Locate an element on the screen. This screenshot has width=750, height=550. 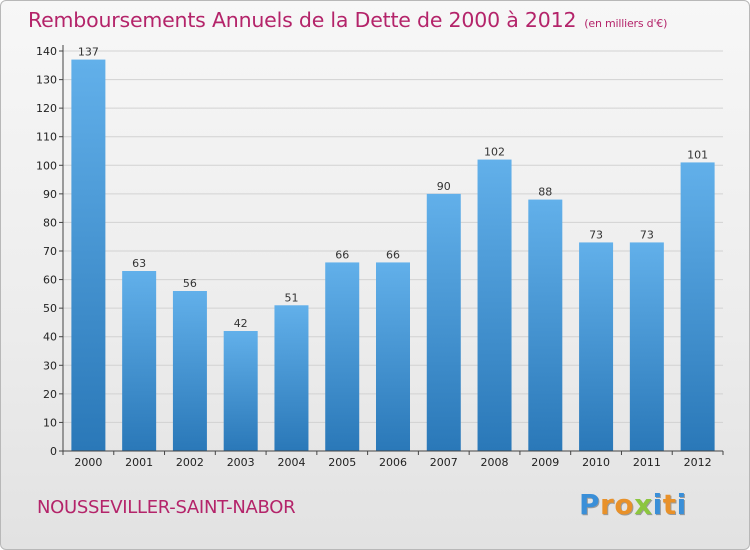
y-tick-label: 110 is located at coordinates (46, 137).